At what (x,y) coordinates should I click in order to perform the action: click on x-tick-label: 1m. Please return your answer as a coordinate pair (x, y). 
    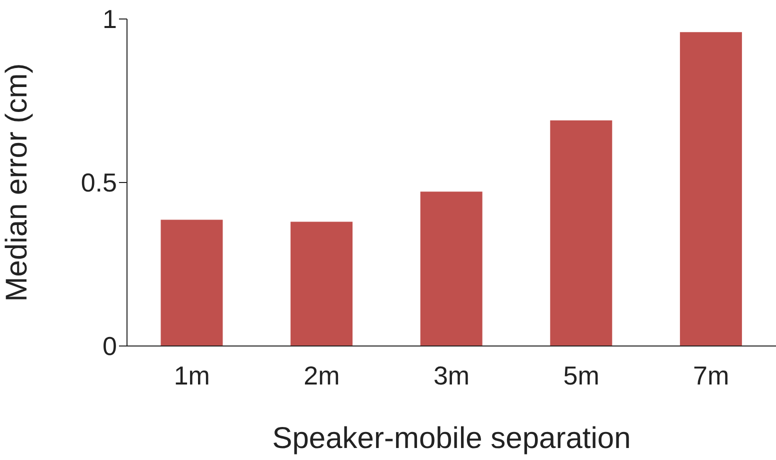
    Looking at the image, I should click on (192, 375).